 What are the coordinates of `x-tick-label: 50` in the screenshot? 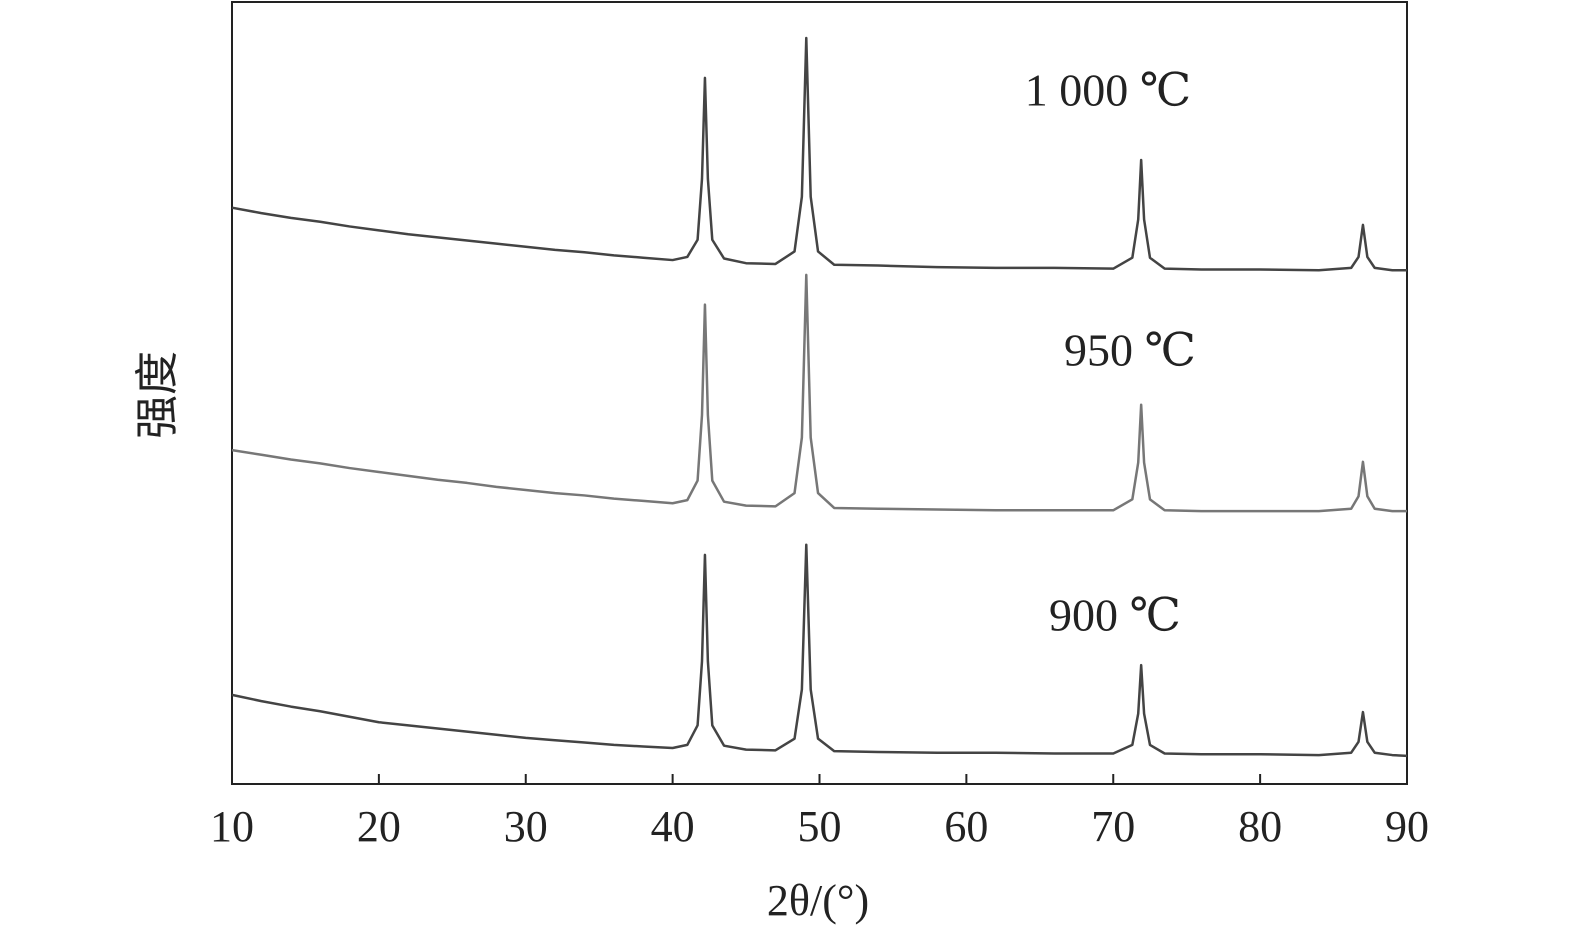 It's located at (820, 826).